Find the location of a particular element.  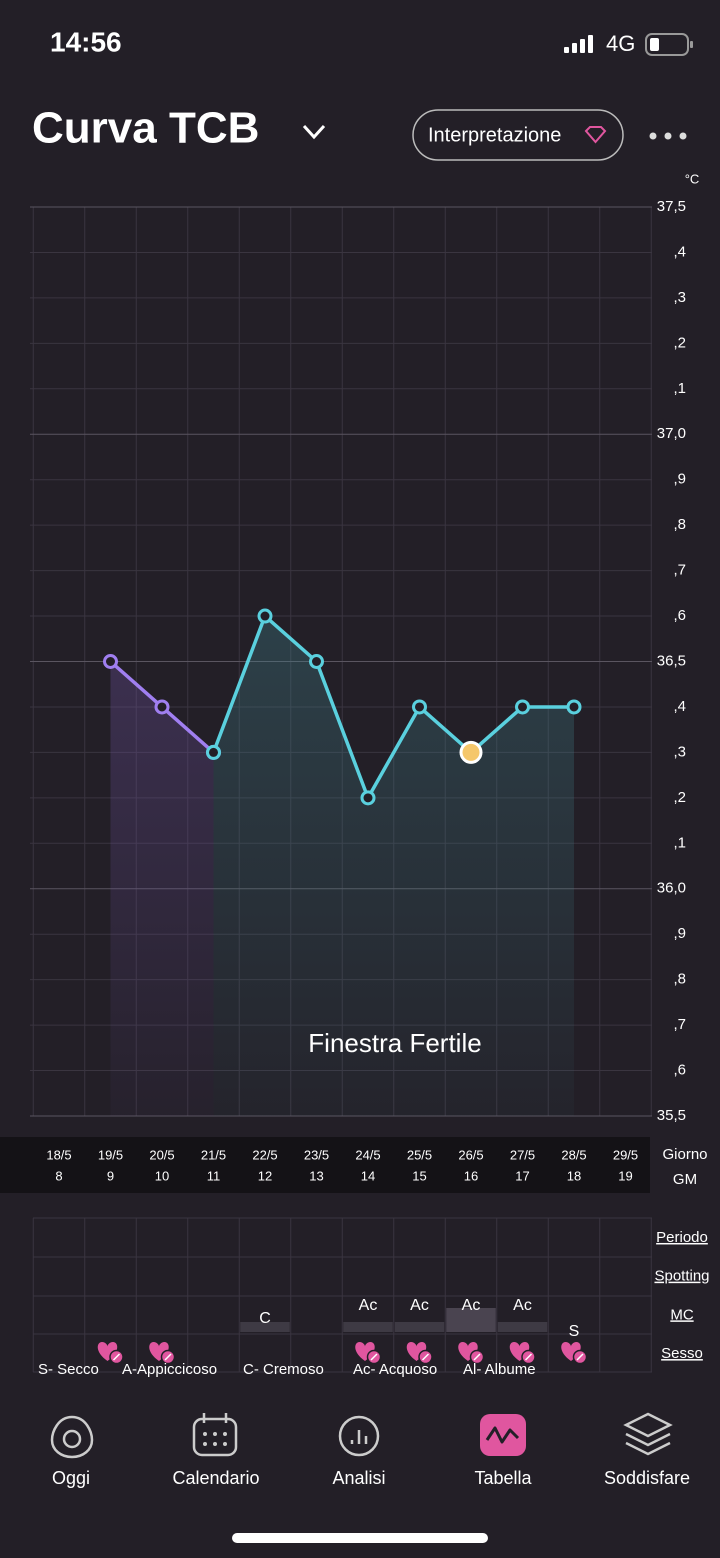

home-indicator is located at coordinates (360, 1538).